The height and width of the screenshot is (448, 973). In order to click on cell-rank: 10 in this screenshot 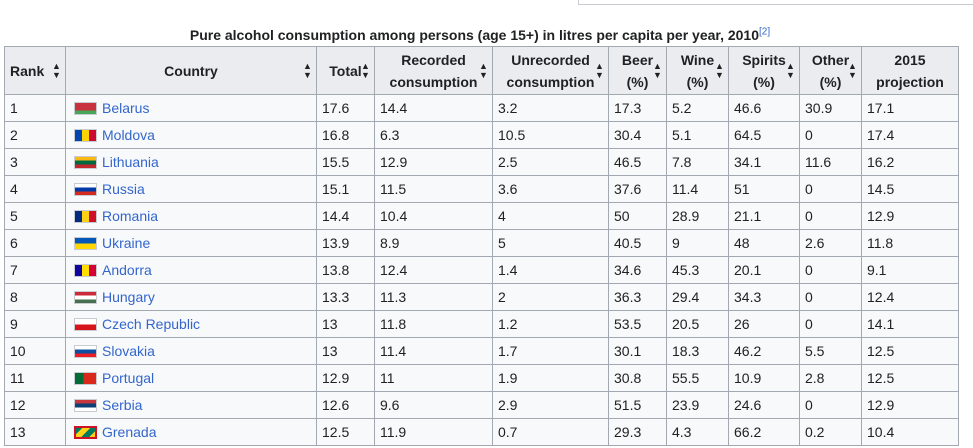, I will do `click(35, 351)`.